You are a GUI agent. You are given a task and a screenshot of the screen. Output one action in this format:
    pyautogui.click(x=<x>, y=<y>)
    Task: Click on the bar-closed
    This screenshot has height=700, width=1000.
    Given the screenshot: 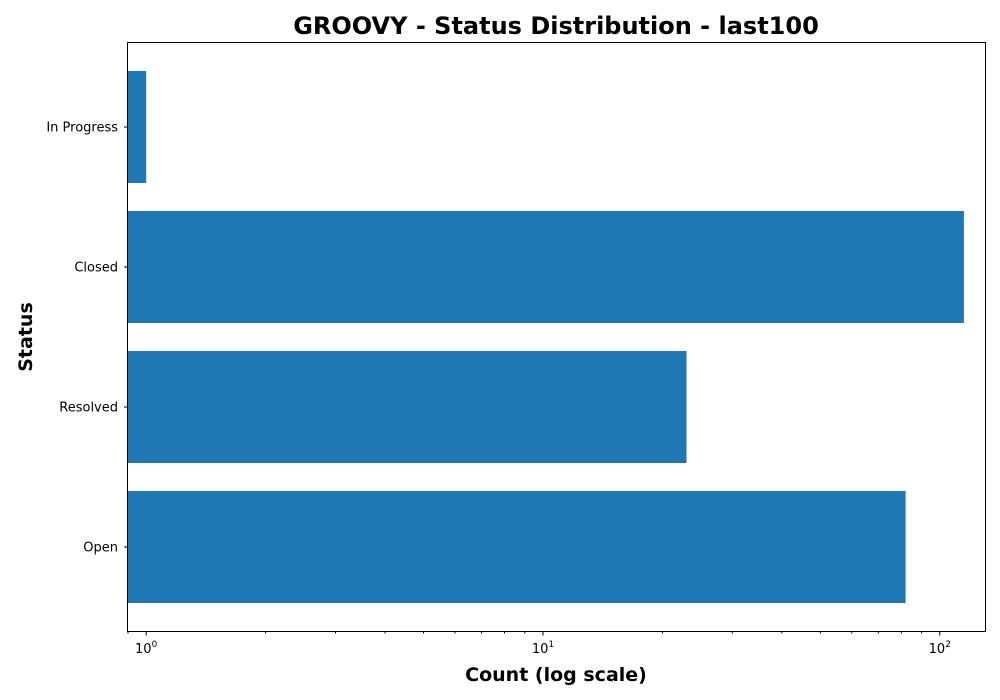 What is the action you would take?
    pyautogui.click(x=546, y=267)
    